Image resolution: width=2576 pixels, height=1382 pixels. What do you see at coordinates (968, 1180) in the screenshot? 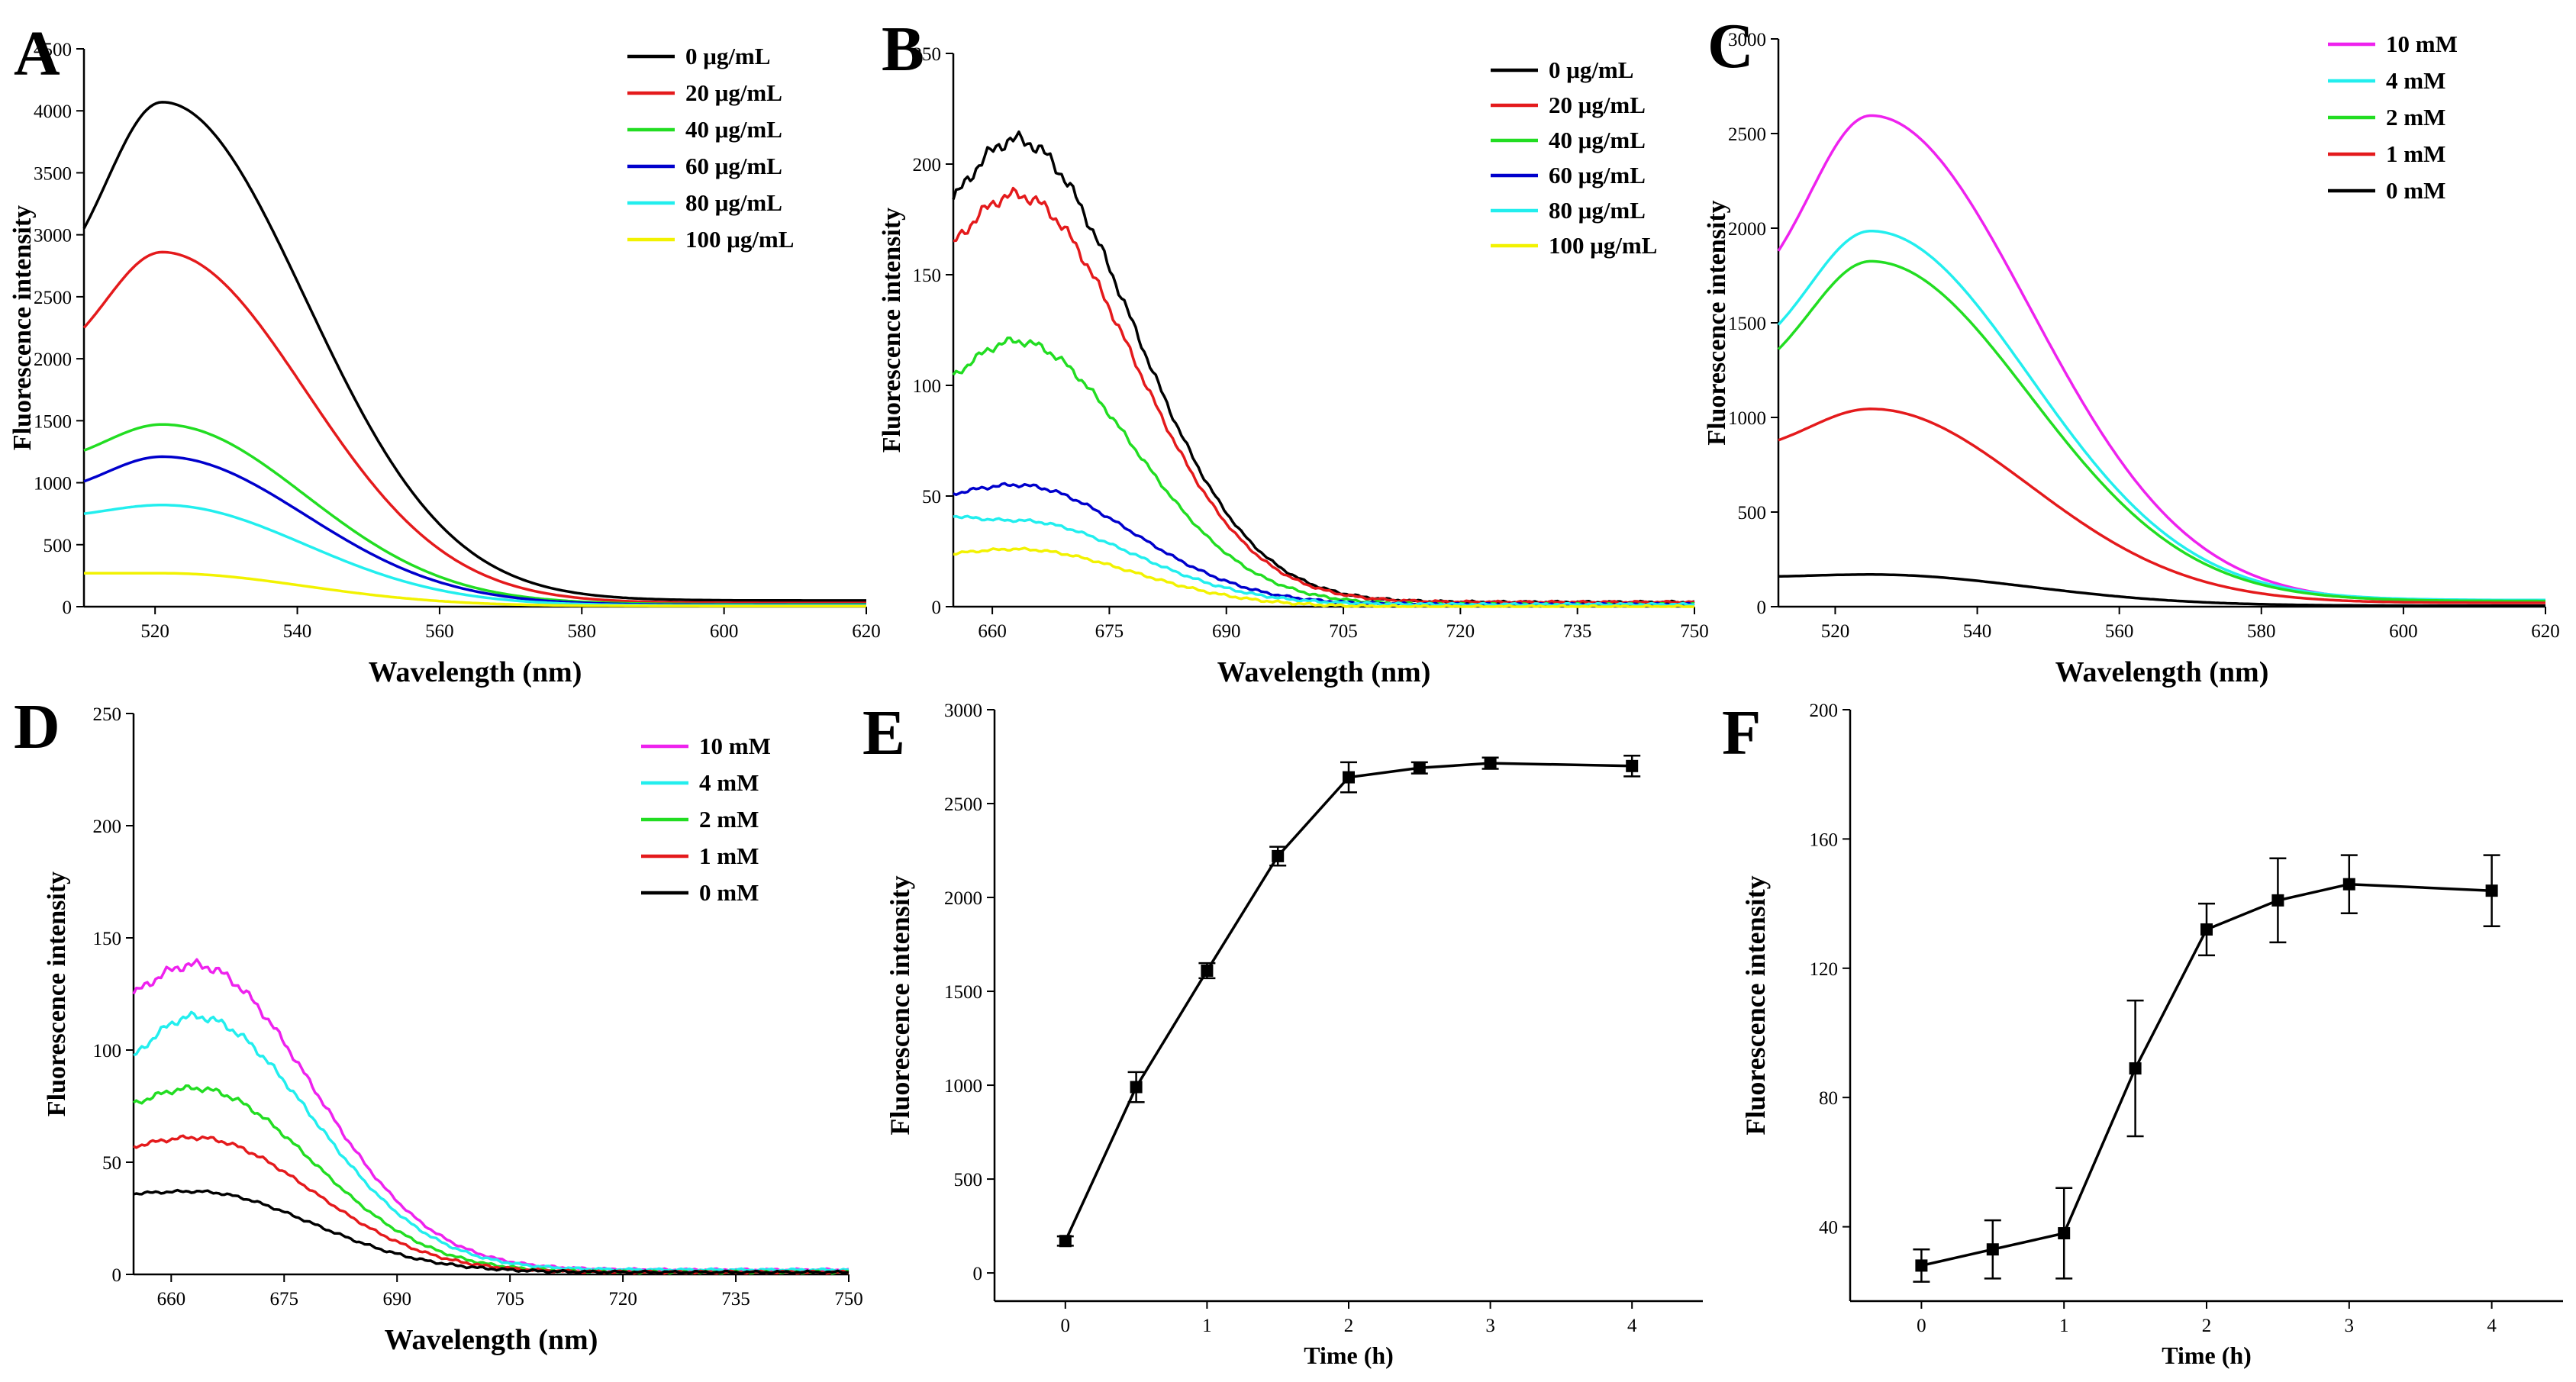
I see `y-tick-label: 500` at bounding box center [968, 1180].